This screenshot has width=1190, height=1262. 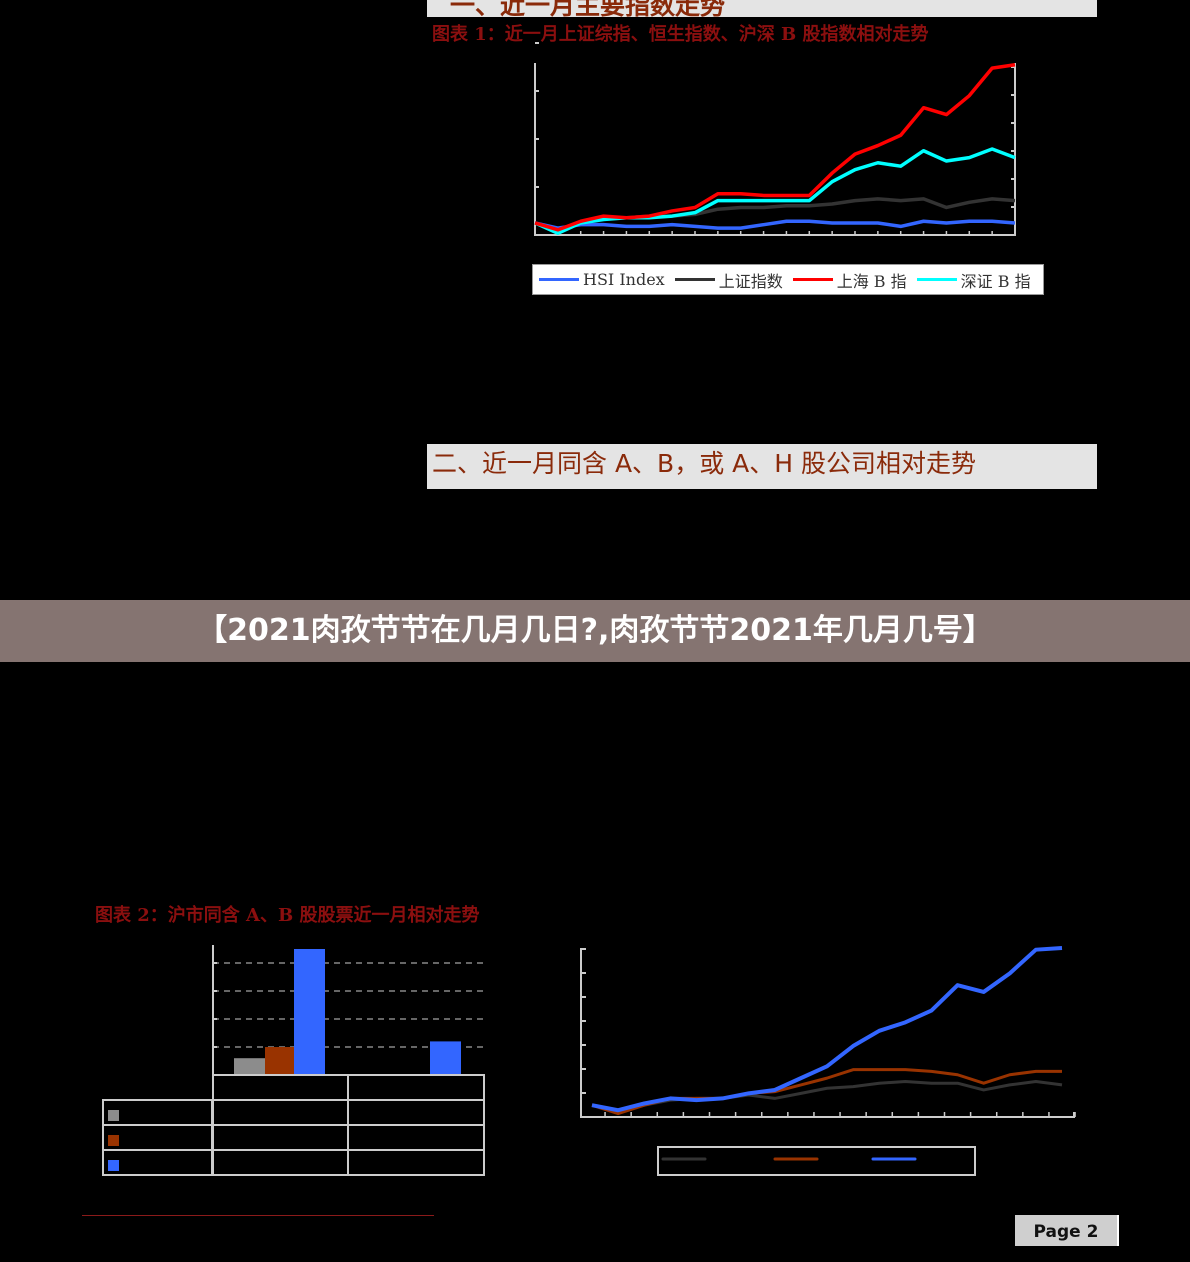 I want to click on chart1, so click(x=775, y=139).